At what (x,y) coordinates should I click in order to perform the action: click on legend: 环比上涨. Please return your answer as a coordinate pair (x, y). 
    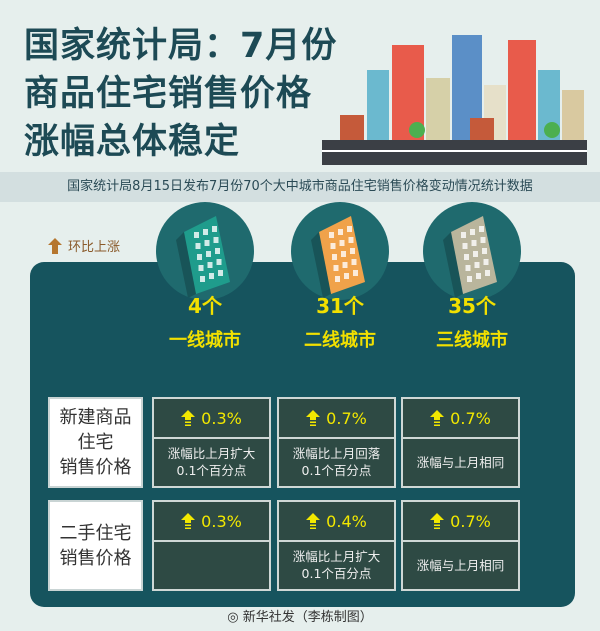
    Looking at the image, I should click on (84, 245).